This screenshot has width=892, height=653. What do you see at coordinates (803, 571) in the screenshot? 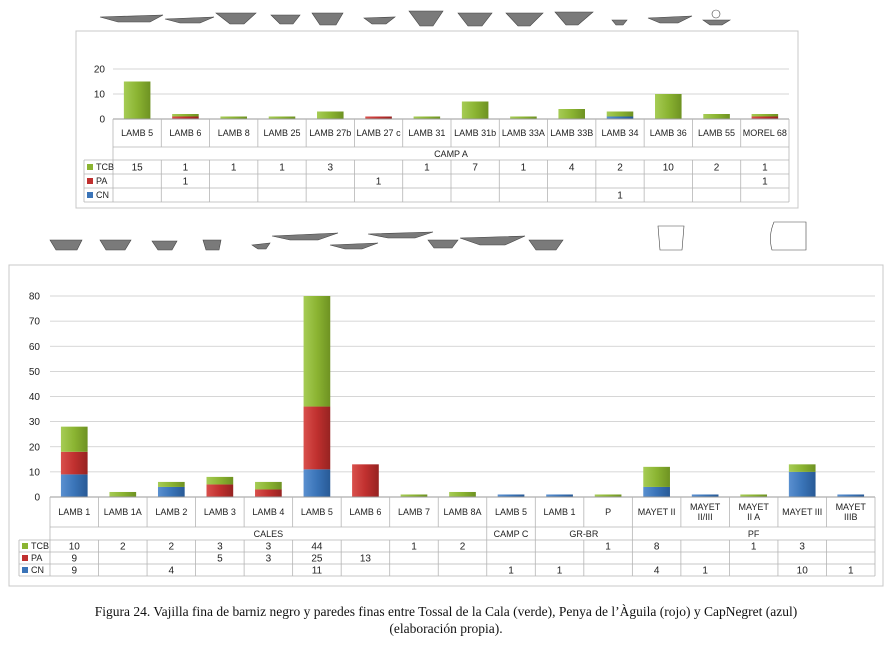
I see `data-label-cn: 10` at bounding box center [803, 571].